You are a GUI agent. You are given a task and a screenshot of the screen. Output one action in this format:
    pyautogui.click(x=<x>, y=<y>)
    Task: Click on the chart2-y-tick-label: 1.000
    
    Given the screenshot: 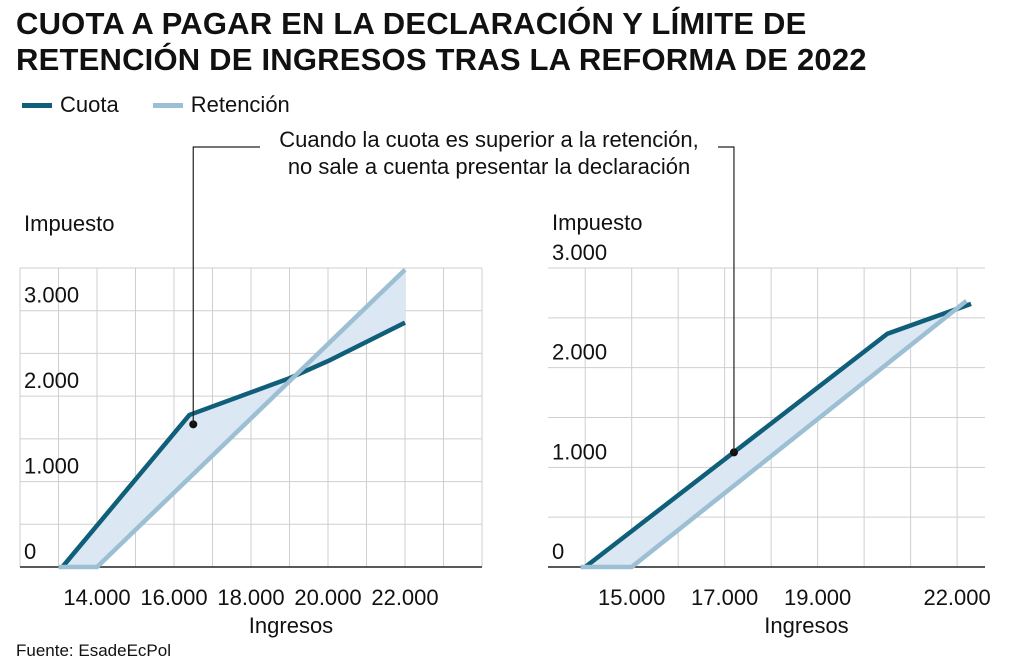 What is the action you would take?
    pyautogui.click(x=579, y=451)
    